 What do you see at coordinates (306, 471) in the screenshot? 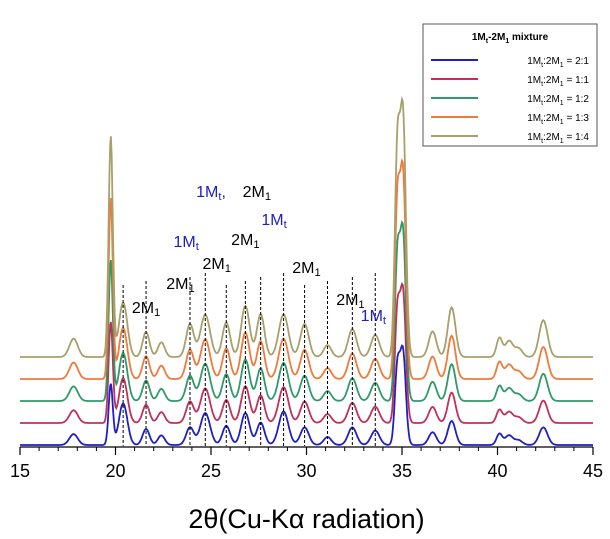
I see `x-tick-label: 30` at bounding box center [306, 471].